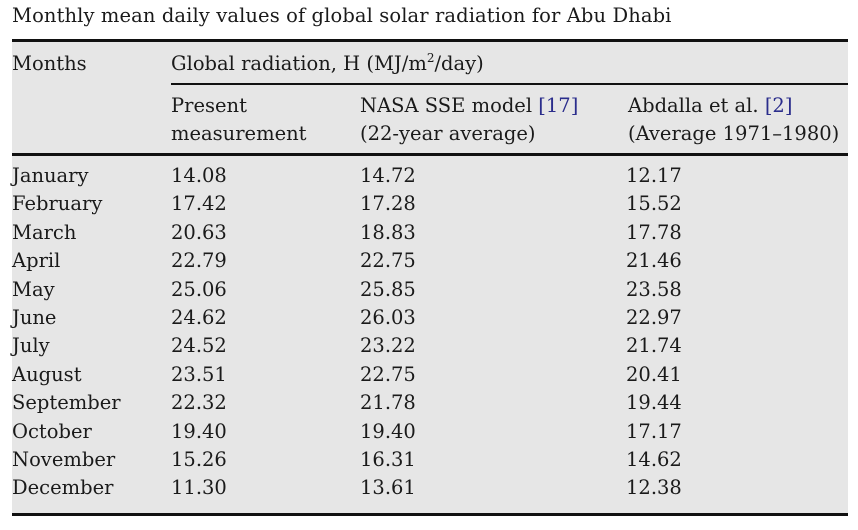  What do you see at coordinates (654, 289) in the screenshot?
I see `cell-abdalla: 23.58` at bounding box center [654, 289].